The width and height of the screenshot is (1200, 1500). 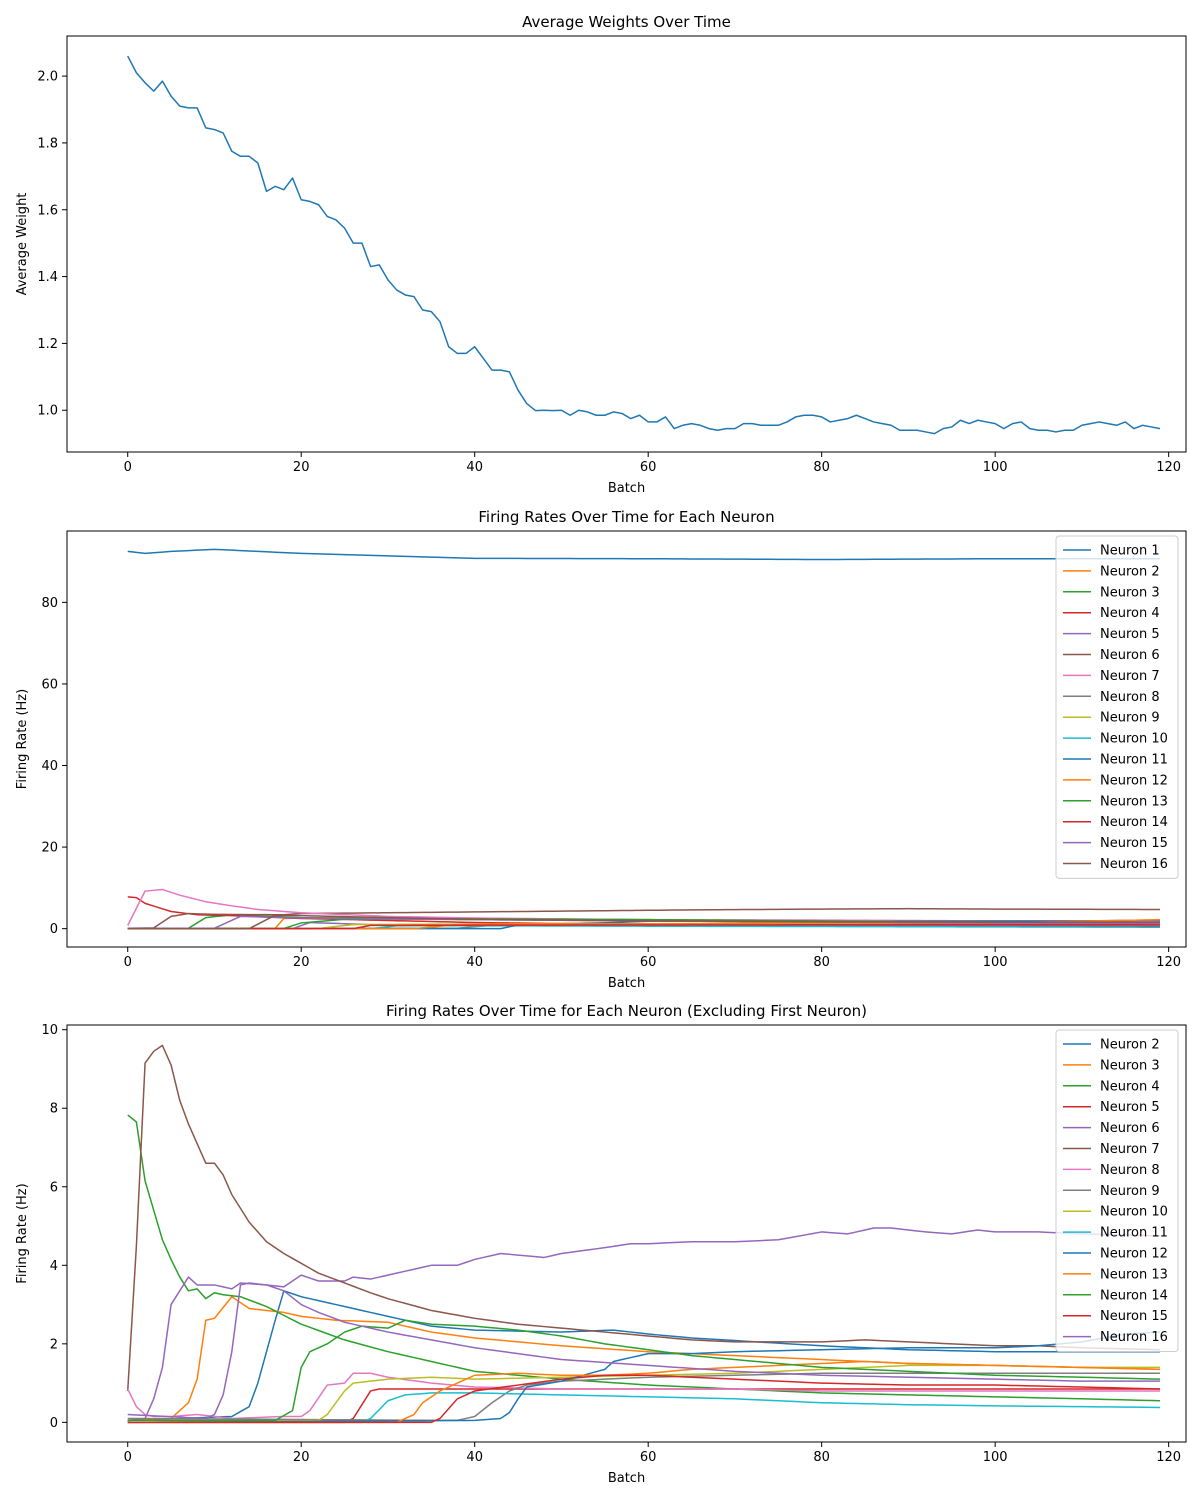 I want to click on y-tick-label: 10, so click(x=49, y=1030).